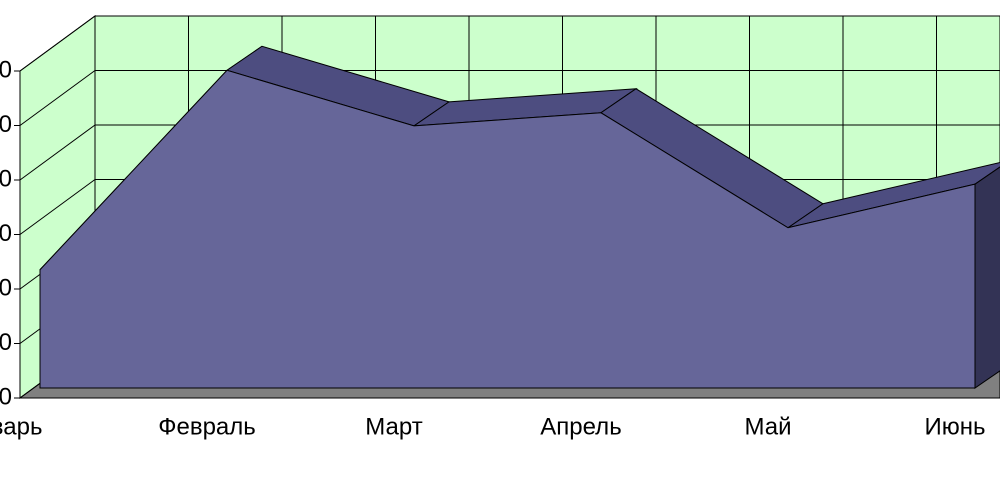  What do you see at coordinates (21, 426) in the screenshot?
I see `x-tick-label: нварь` at bounding box center [21, 426].